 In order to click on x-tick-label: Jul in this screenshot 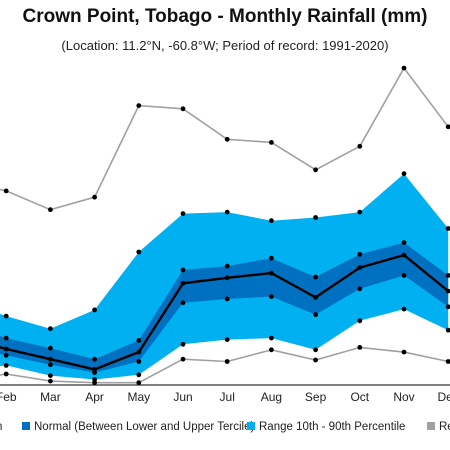, I will do `click(227, 397)`.